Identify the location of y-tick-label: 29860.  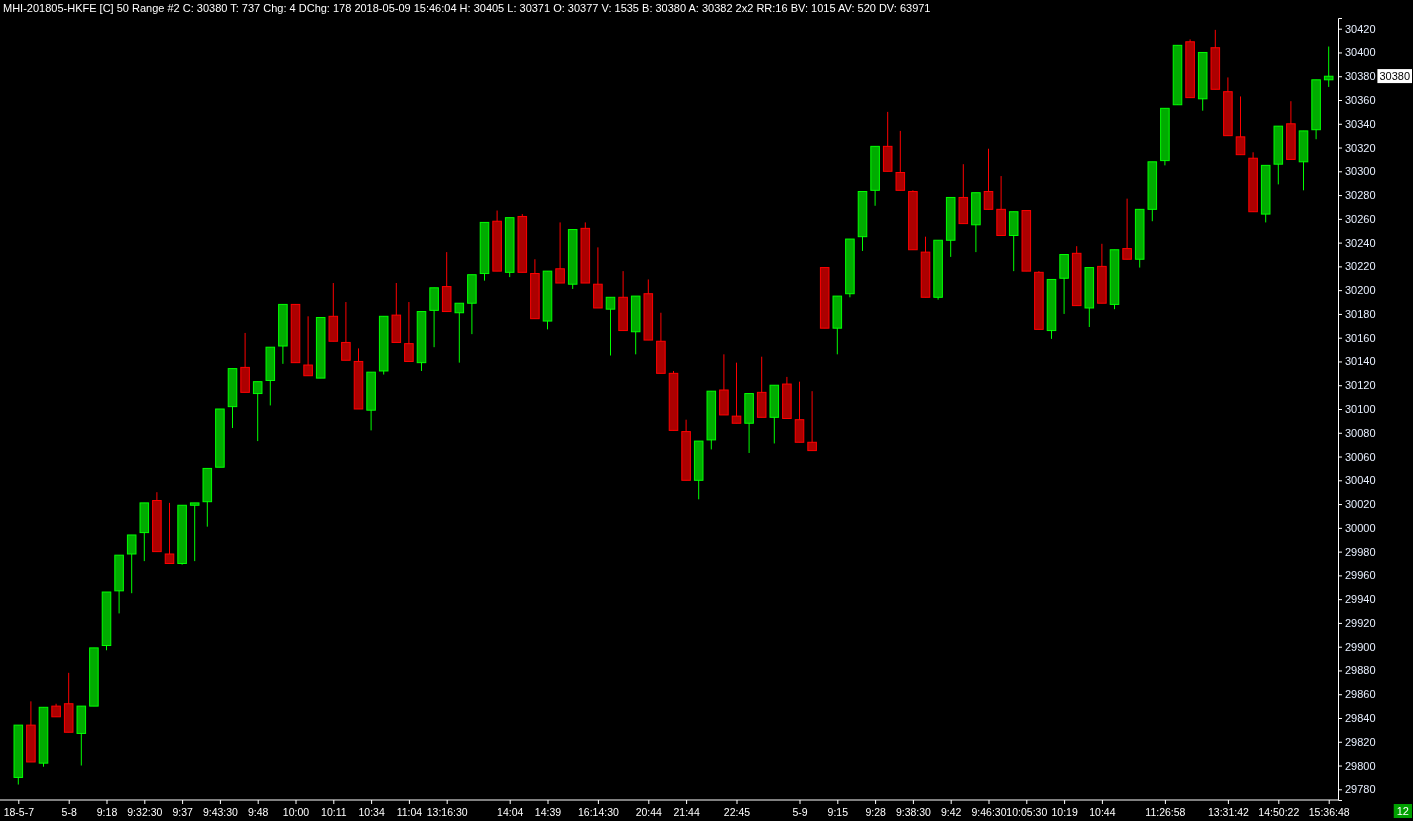
(1360, 694).